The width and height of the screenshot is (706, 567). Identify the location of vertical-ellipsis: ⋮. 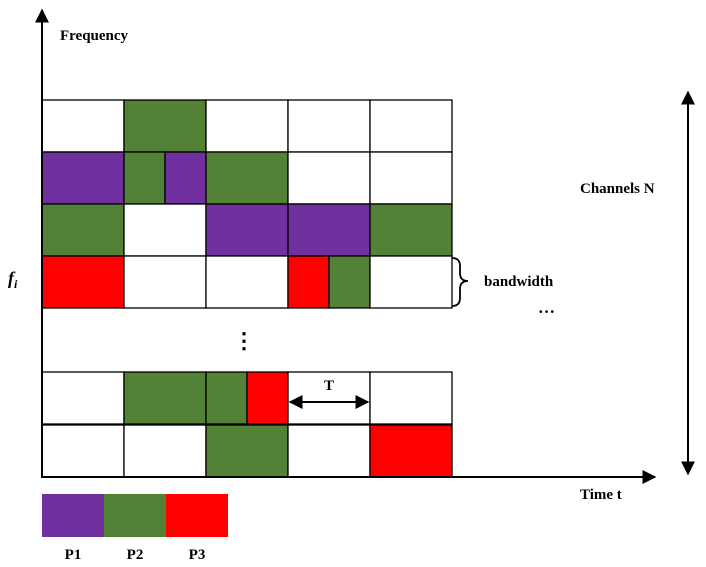
(244, 340).